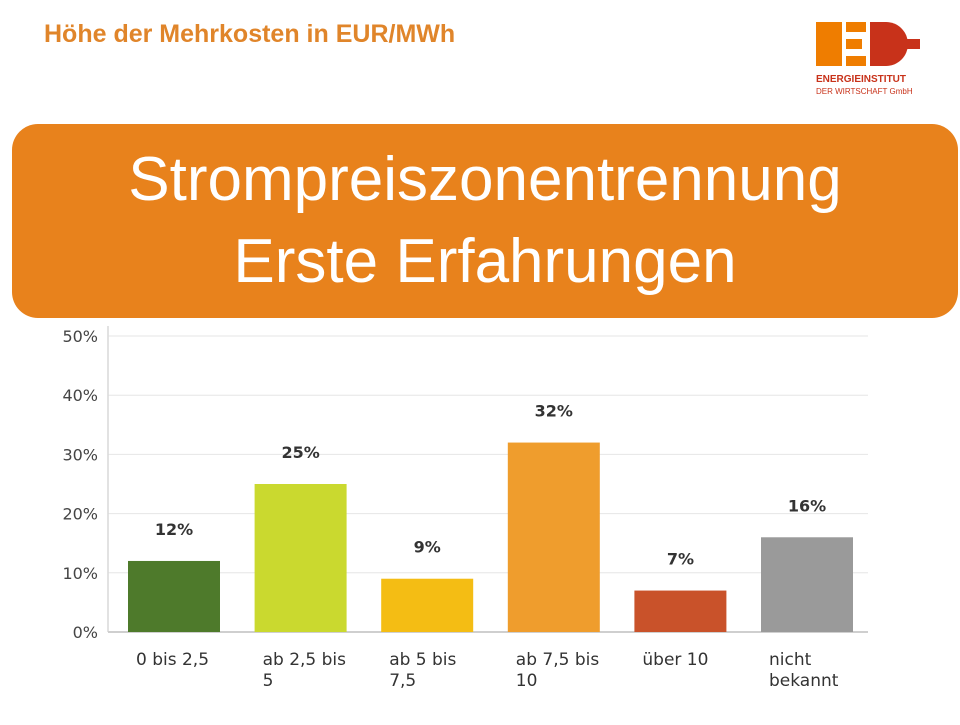  I want to click on y-tick-label: 0%, so click(85, 632).